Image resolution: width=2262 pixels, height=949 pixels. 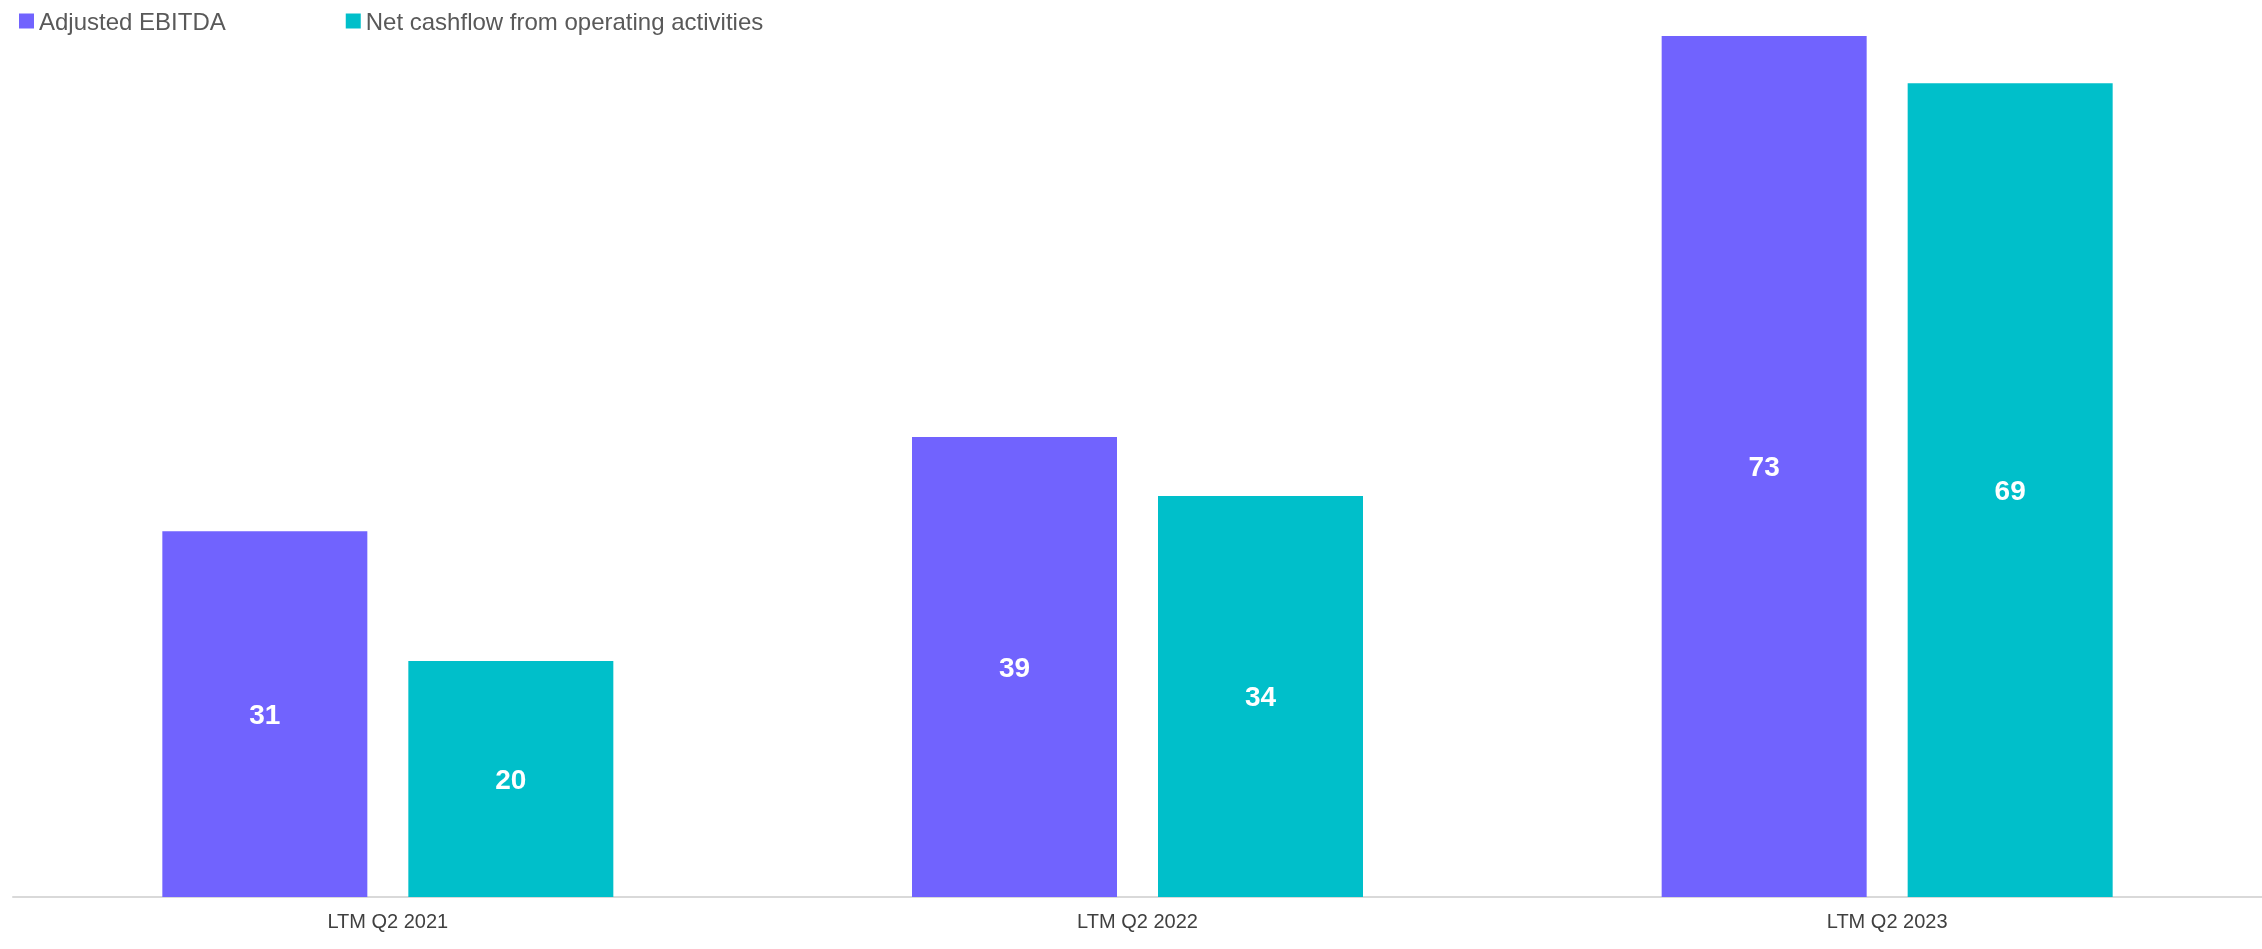 I want to click on data-label: 39, so click(x=1014, y=667).